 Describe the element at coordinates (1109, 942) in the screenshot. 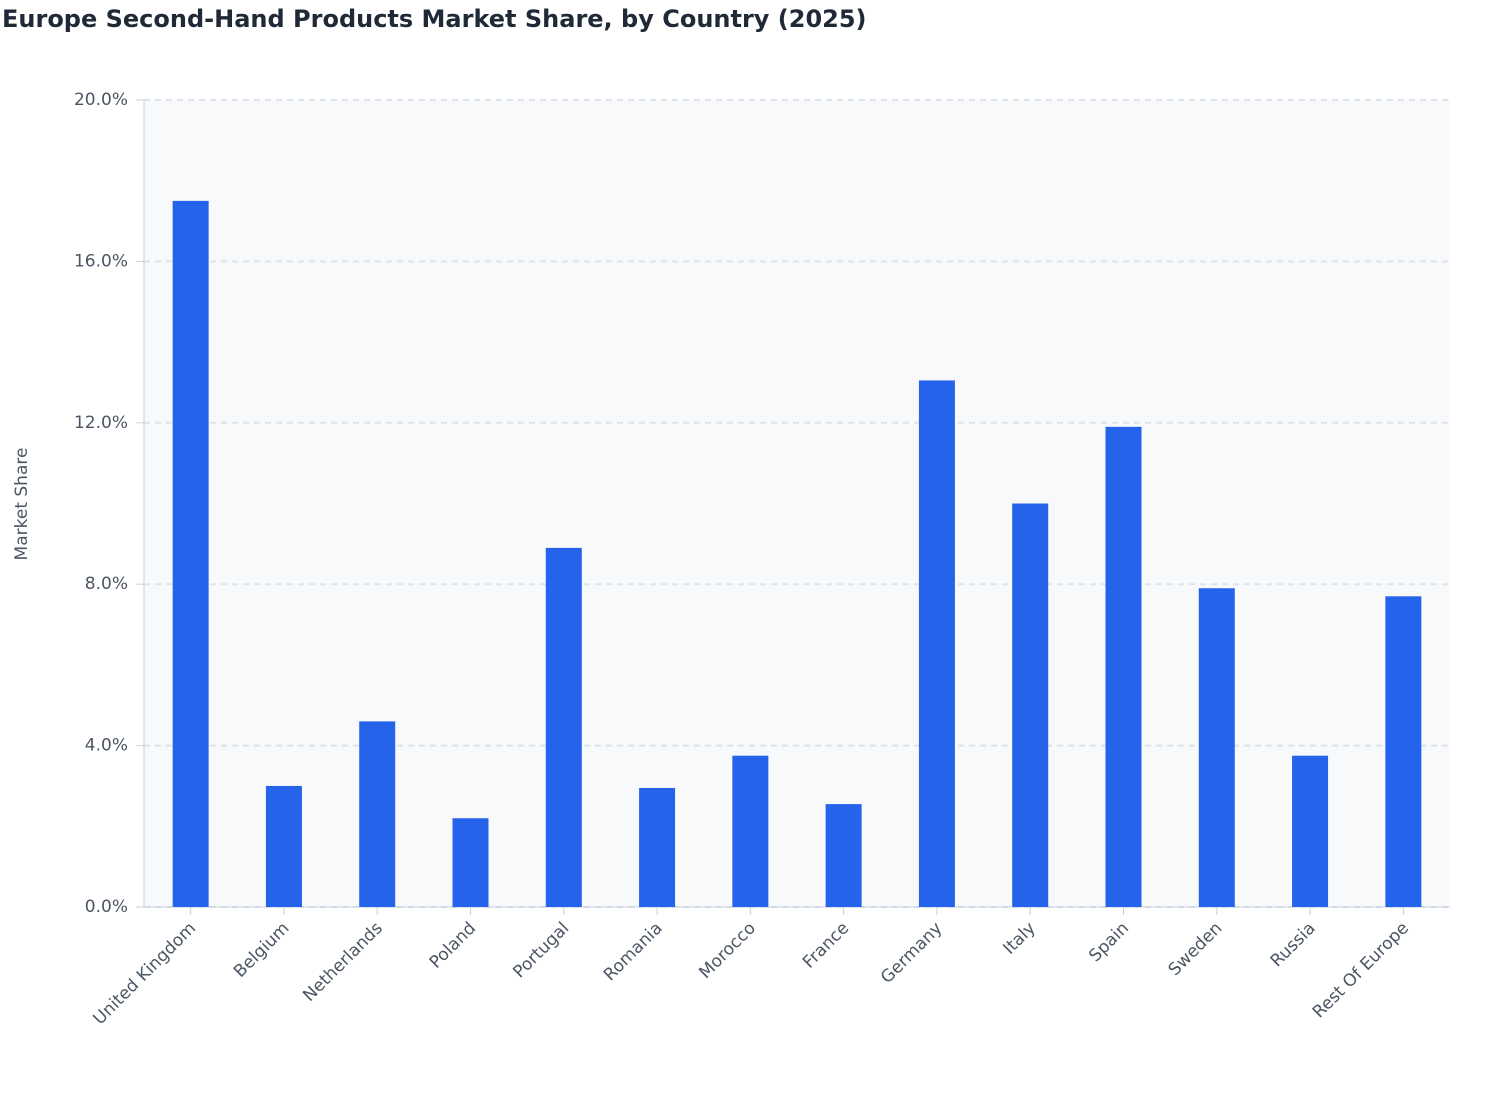

I see `x-tick-label: Spain` at that location.